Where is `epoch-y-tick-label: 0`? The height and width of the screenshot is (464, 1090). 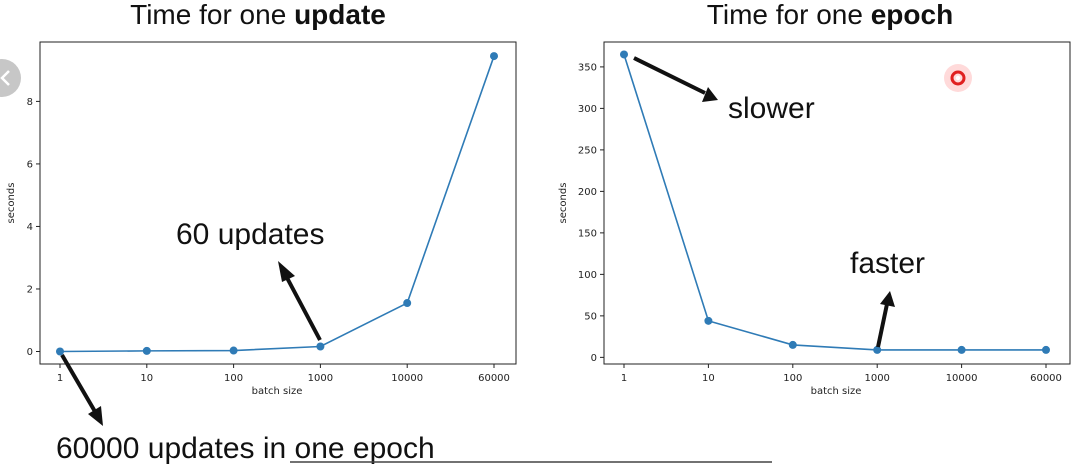 epoch-y-tick-label: 0 is located at coordinates (594, 358).